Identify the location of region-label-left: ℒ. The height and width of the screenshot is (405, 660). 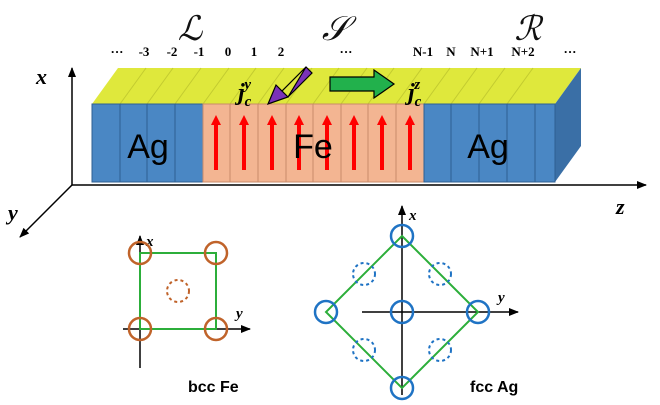
(191, 29).